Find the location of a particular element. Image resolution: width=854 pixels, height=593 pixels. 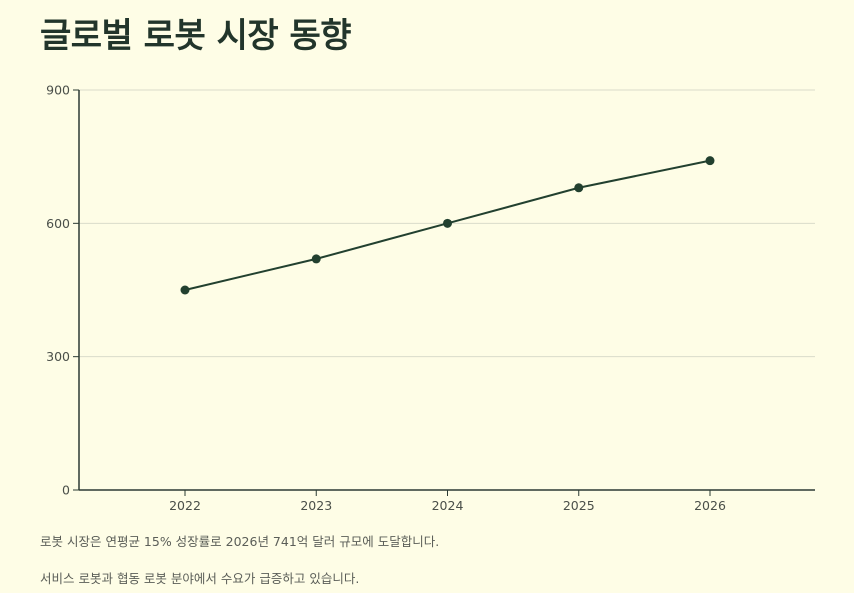

y-tick-label-900: 900 is located at coordinates (58, 90).